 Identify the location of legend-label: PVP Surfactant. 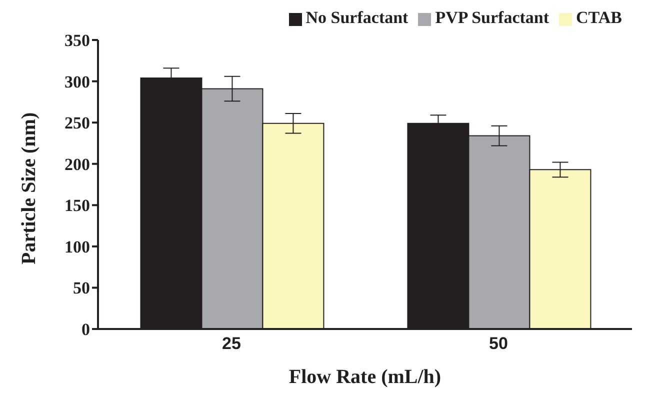
(492, 17).